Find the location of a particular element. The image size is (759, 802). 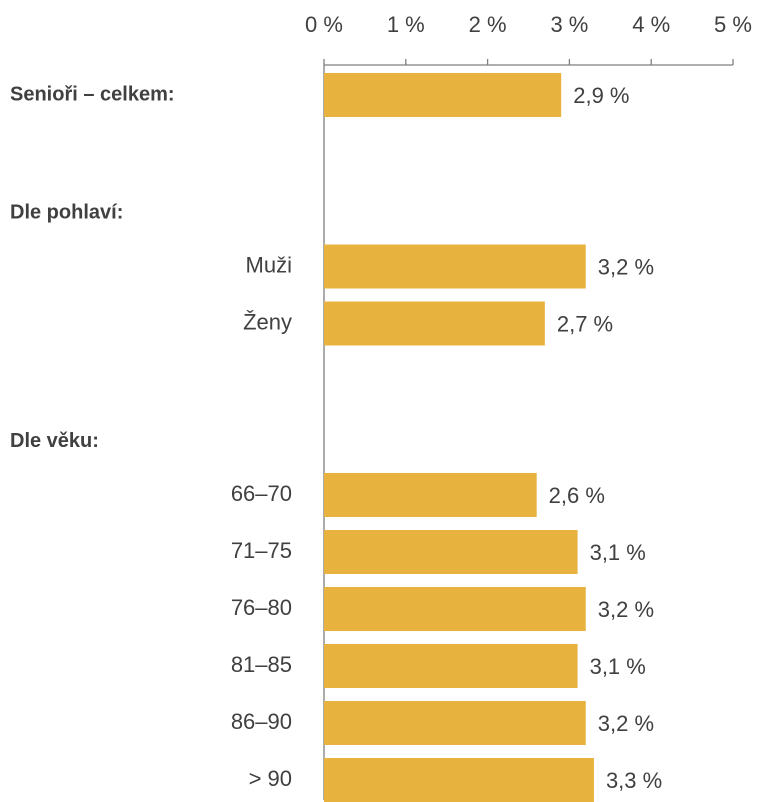

category-label: 86–90 is located at coordinates (261, 721).